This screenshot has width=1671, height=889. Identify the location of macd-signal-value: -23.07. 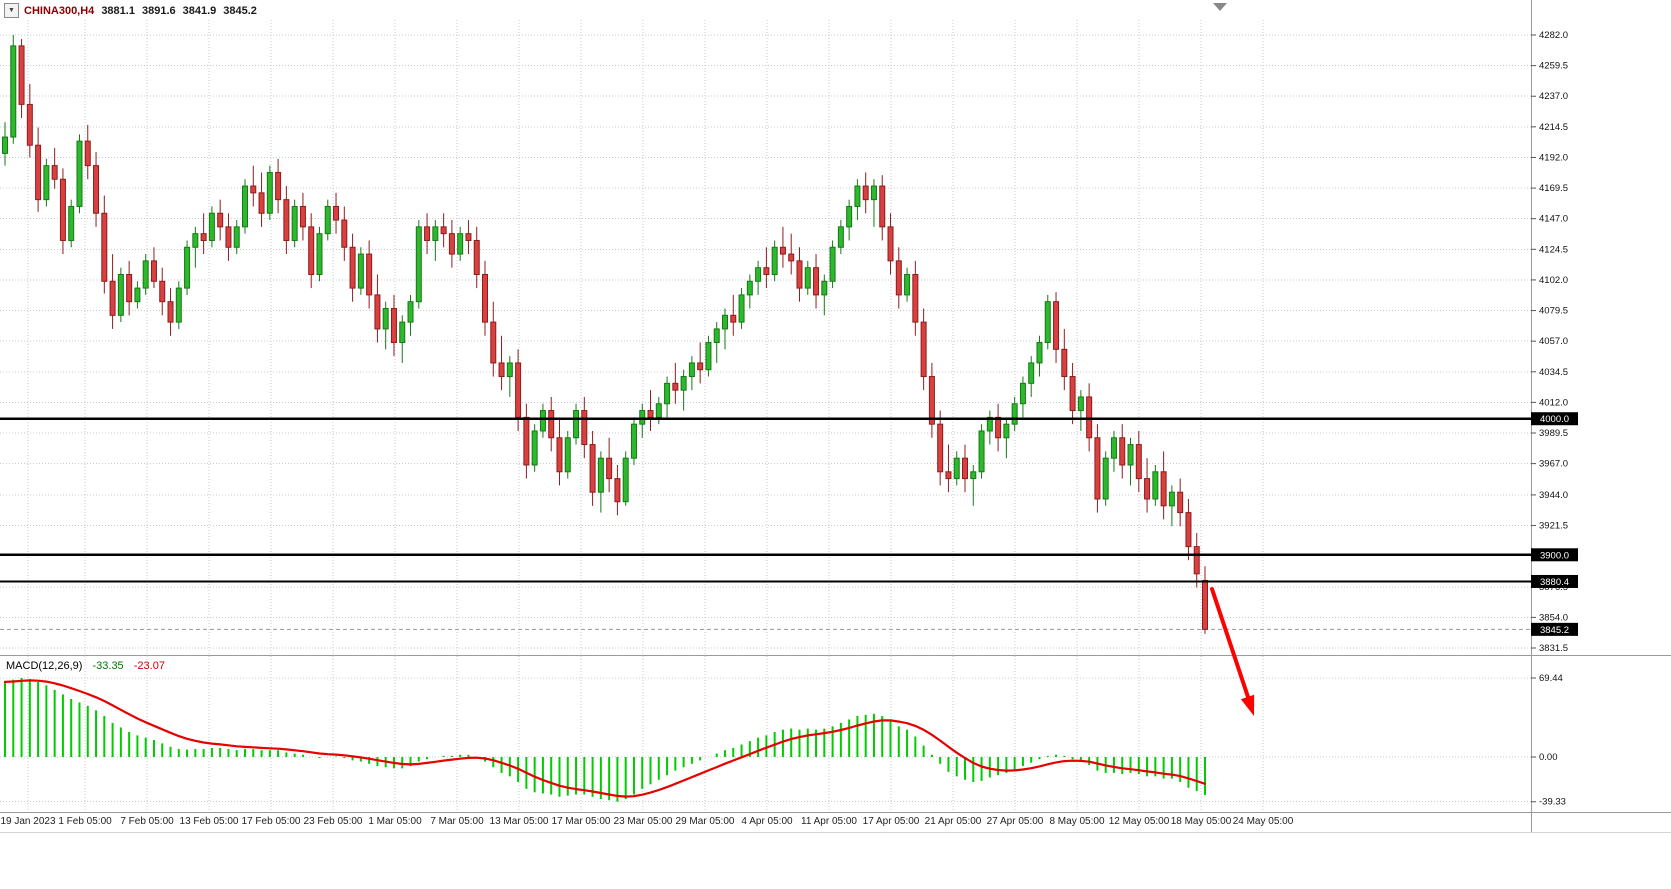
(149, 666).